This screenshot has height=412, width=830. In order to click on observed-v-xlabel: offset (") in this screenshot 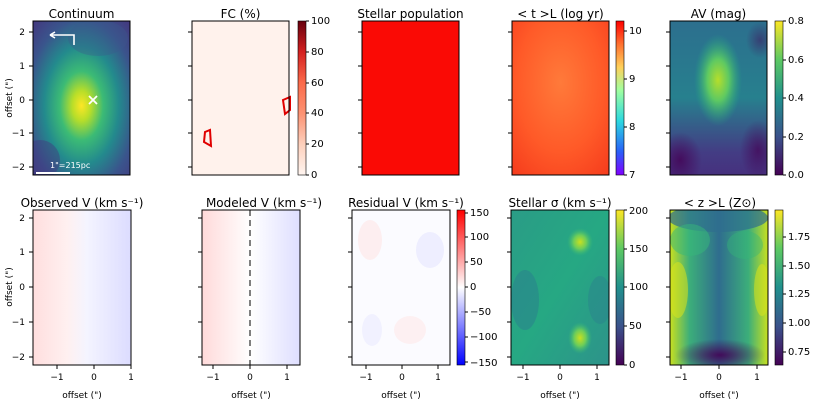, I will do `click(82, 396)`.